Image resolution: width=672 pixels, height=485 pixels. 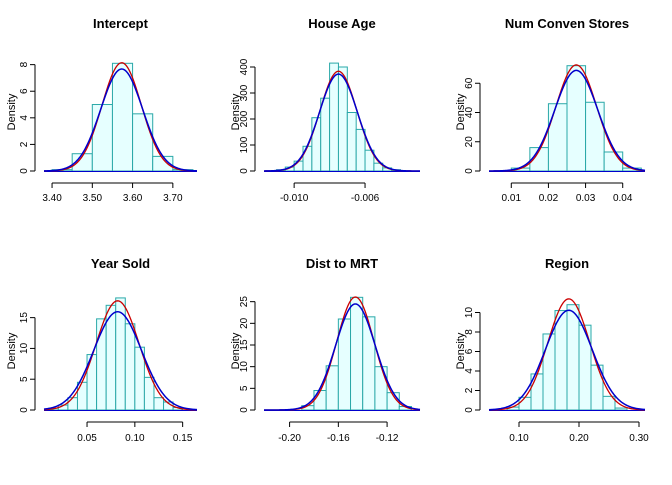 What do you see at coordinates (341, 23) in the screenshot?
I see `panel-title: House Age` at bounding box center [341, 23].